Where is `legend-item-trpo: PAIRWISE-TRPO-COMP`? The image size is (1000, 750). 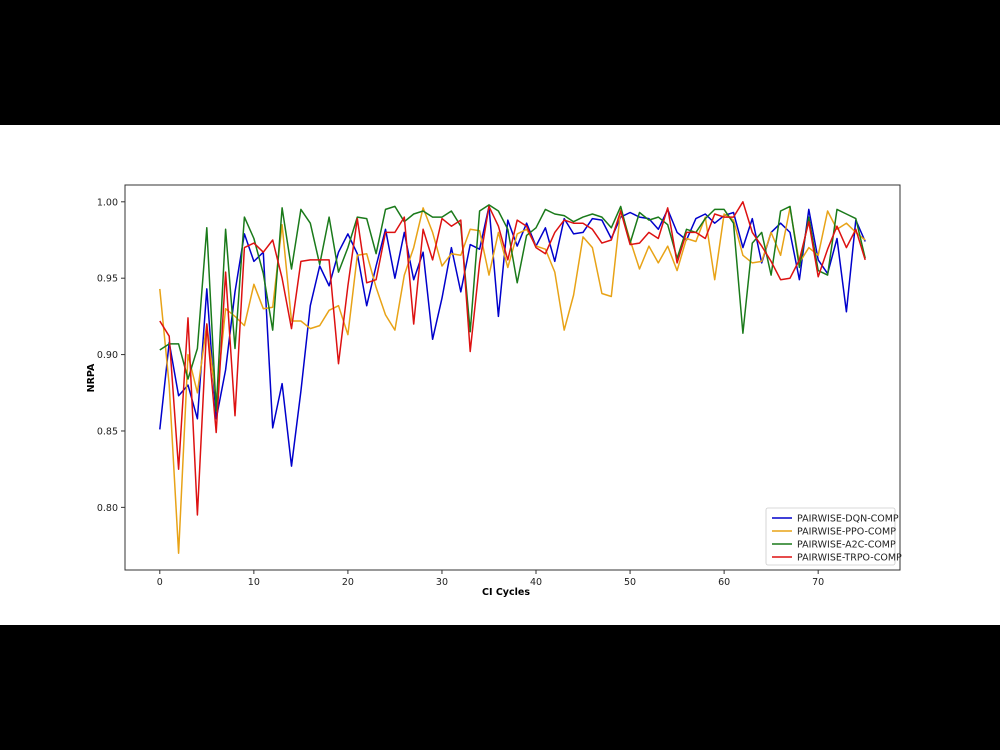 legend-item-trpo: PAIRWISE-TRPO-COMP is located at coordinates (837, 558).